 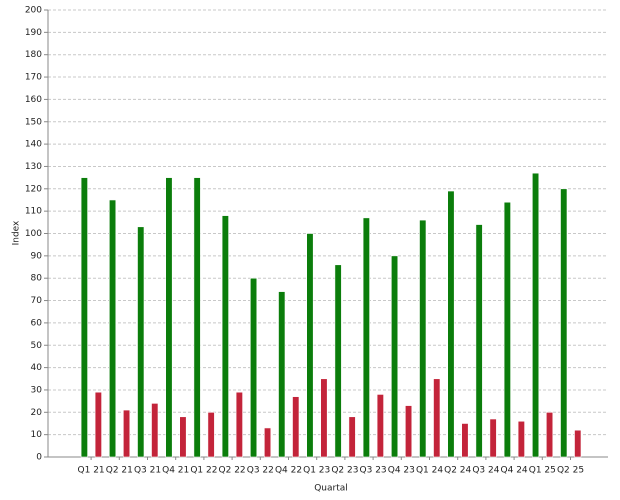 I want to click on x-tick-label: Q2 24, so click(x=457, y=471).